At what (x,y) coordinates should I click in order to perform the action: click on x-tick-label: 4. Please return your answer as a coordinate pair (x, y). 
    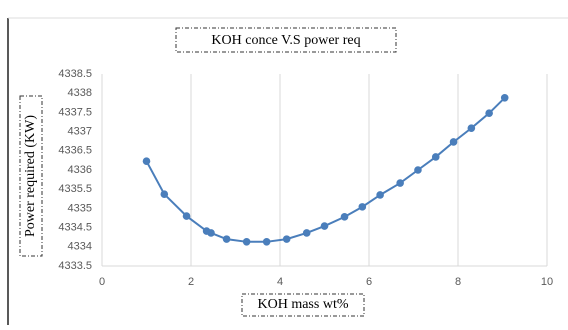
    Looking at the image, I should click on (280, 282).